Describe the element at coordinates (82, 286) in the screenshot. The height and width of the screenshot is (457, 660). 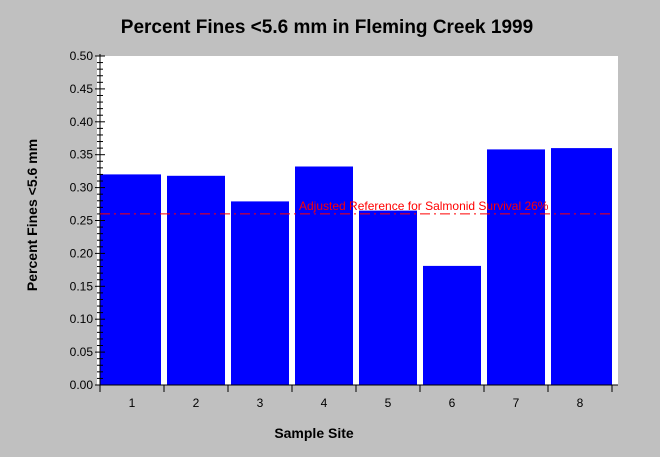
I see `y-tick-label: 0.15` at that location.